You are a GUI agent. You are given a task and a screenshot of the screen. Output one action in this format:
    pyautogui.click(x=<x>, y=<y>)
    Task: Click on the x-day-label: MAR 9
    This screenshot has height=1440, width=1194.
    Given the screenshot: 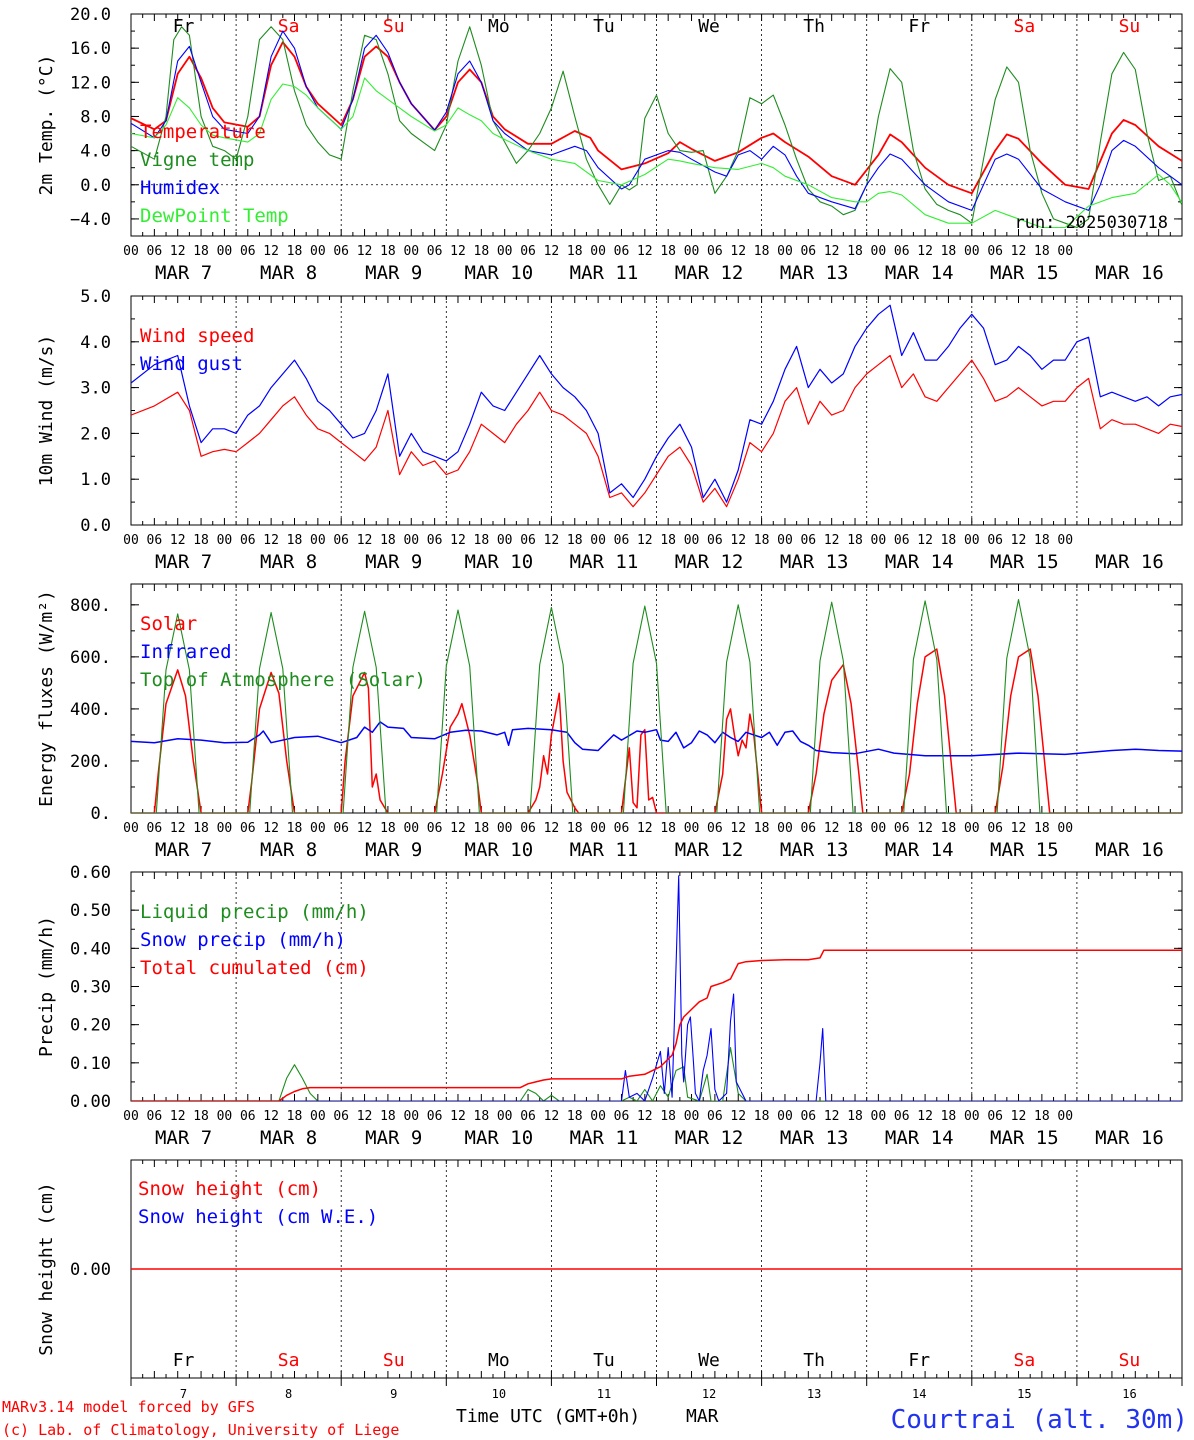 What is the action you would take?
    pyautogui.click(x=393, y=562)
    